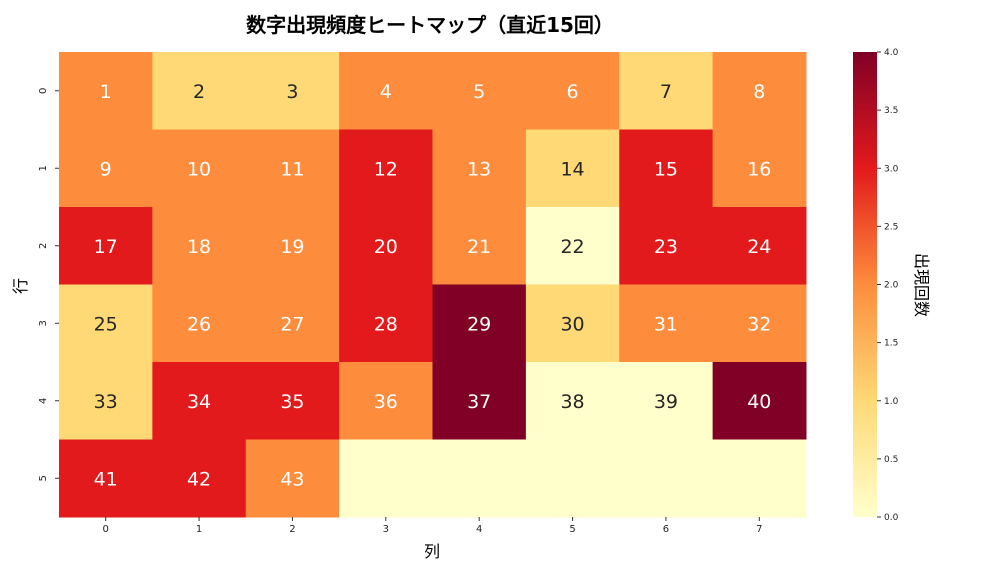 The height and width of the screenshot is (576, 1008). I want to click on cell-label: 19, so click(292, 247).